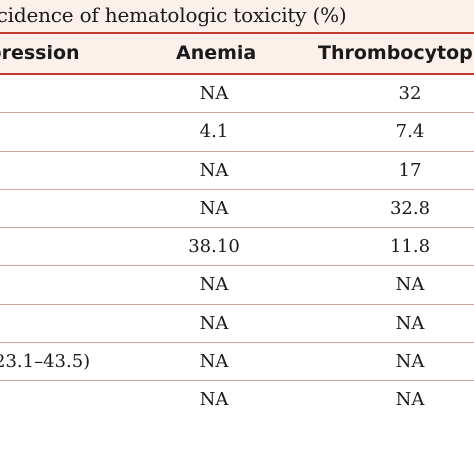  I want to click on table-title-bar: ncidence of hematologic toxicity (%), so click(237, 17).